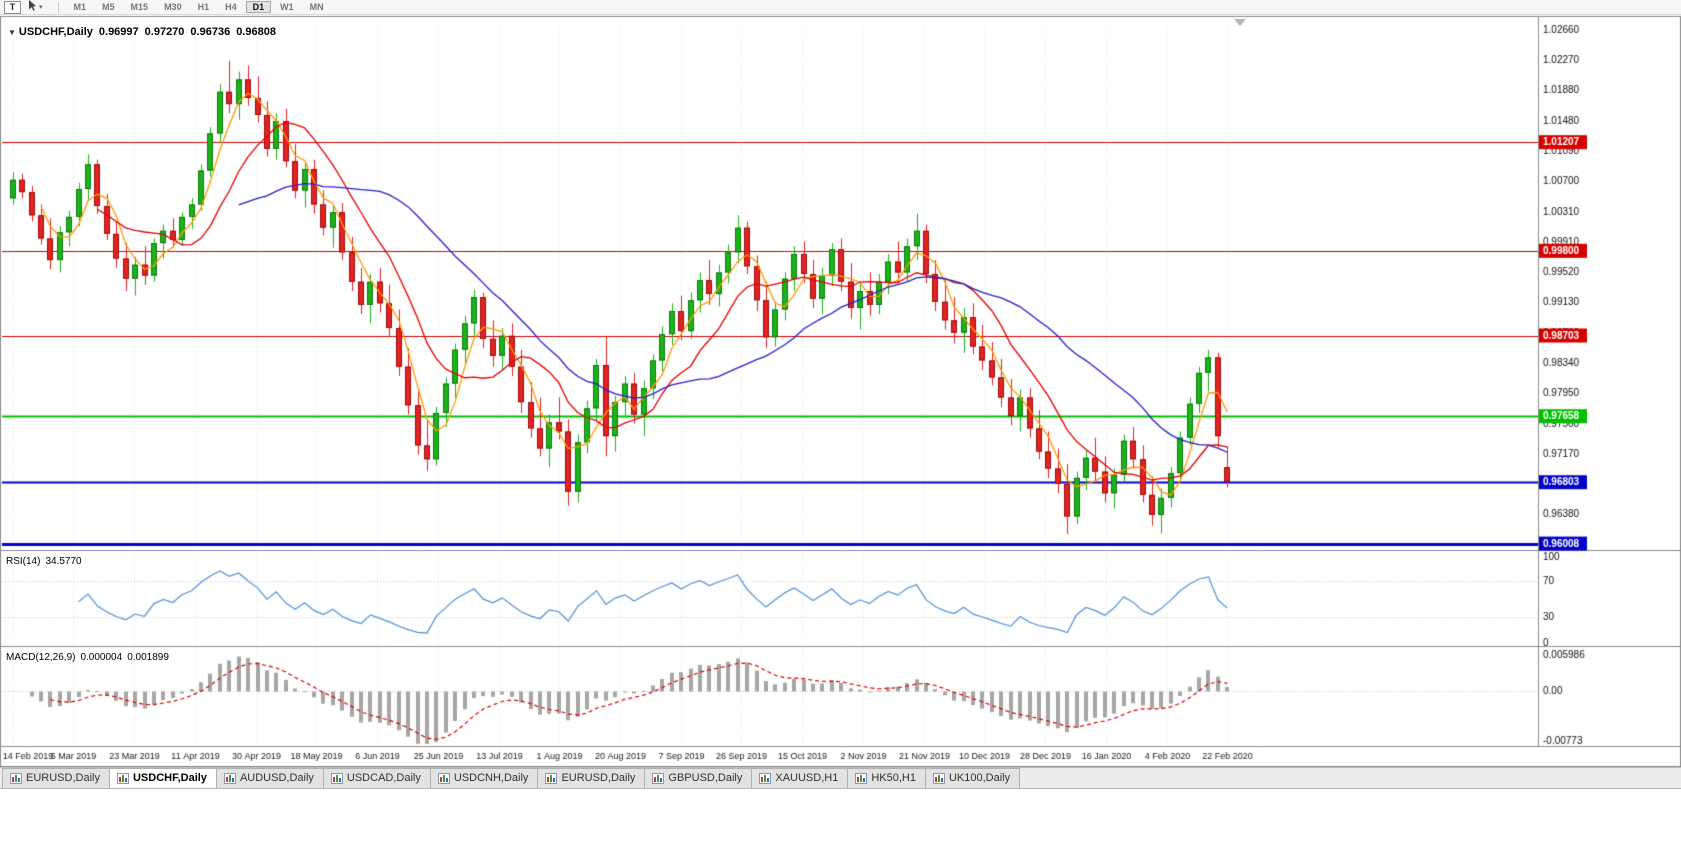 This screenshot has width=1681, height=841. I want to click on timeframe-button-m1: M1, so click(80, 7).